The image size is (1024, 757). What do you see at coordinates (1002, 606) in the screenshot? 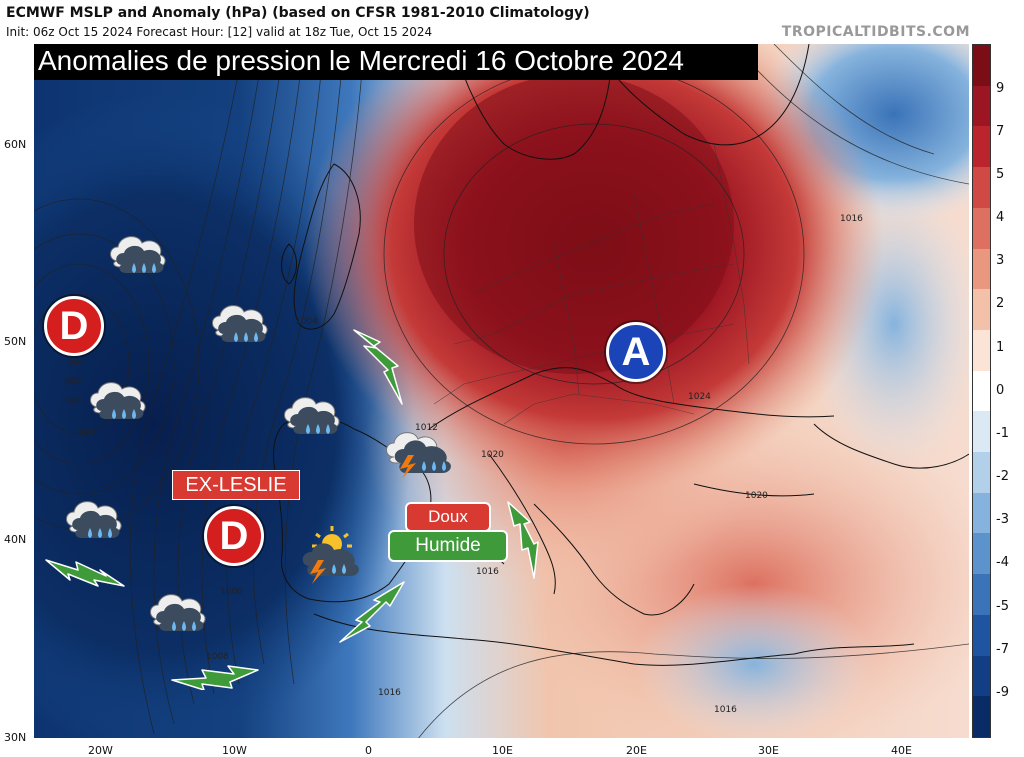
I see `cb-label: -5` at bounding box center [1002, 606].